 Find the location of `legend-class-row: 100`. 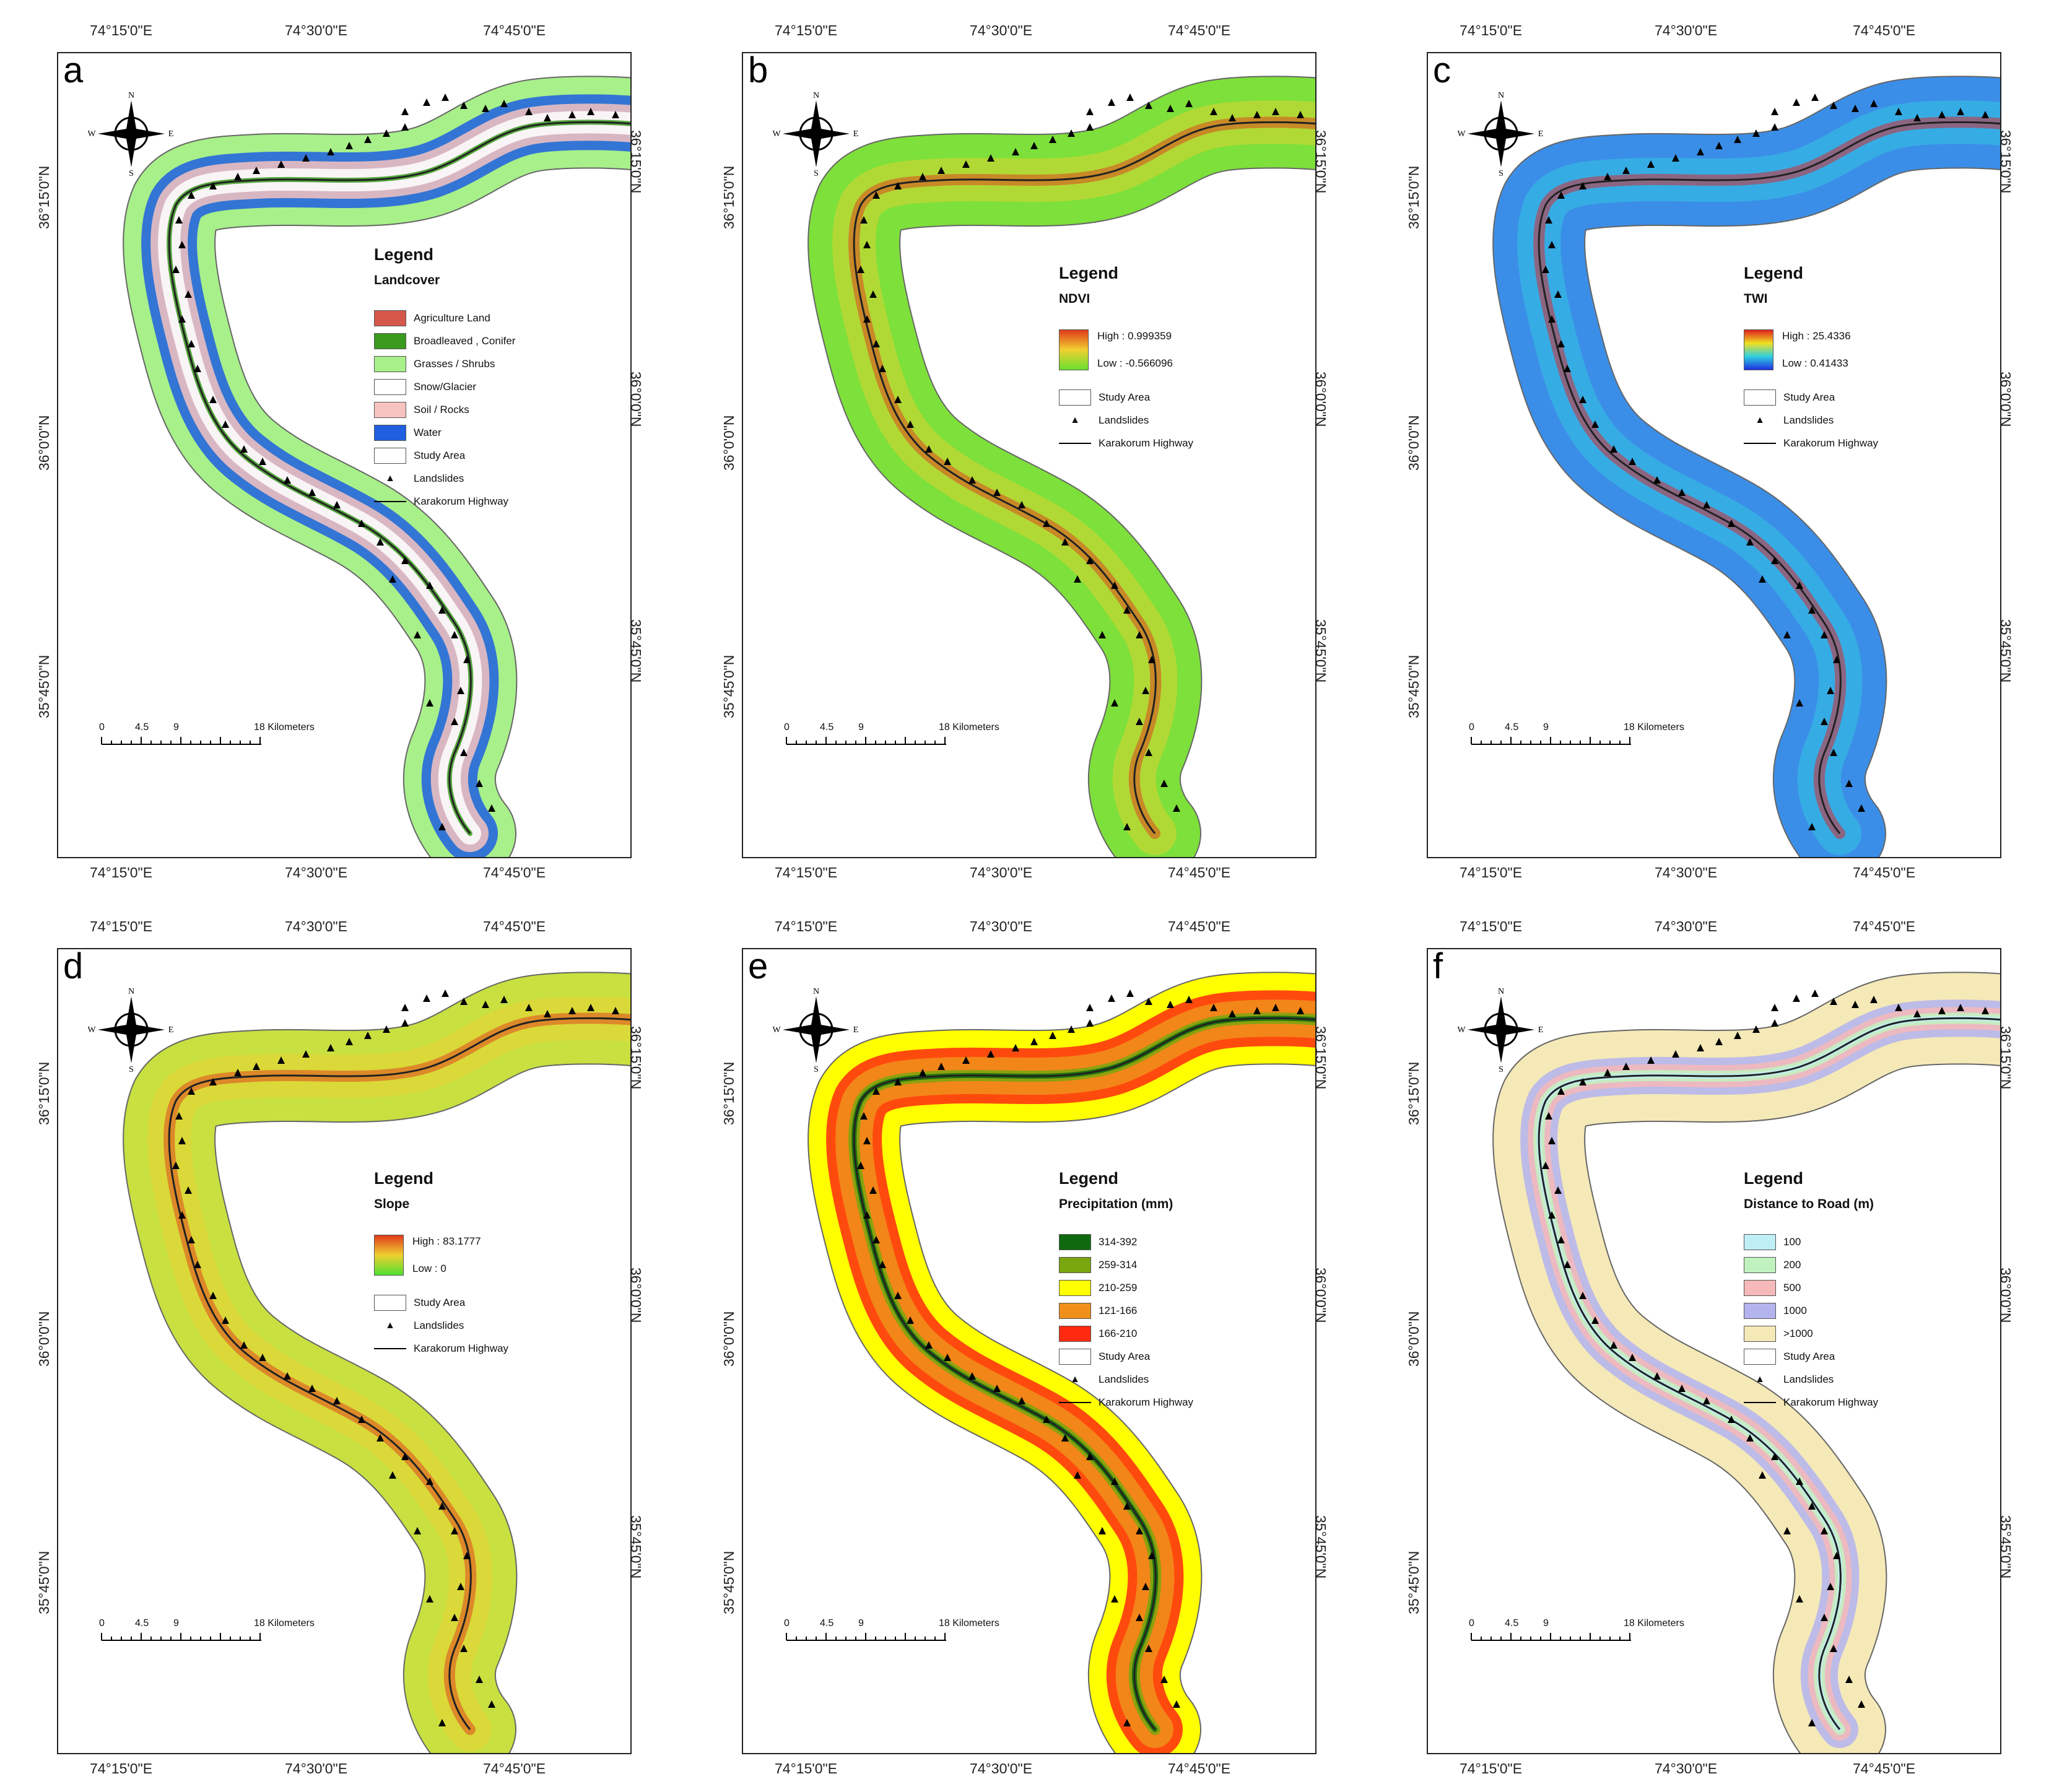

legend-class-row: 100 is located at coordinates (1811, 1241).